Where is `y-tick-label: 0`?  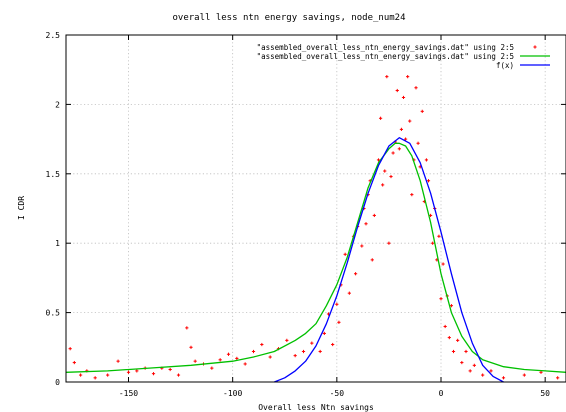 y-tick-label: 0 is located at coordinates (57, 382).